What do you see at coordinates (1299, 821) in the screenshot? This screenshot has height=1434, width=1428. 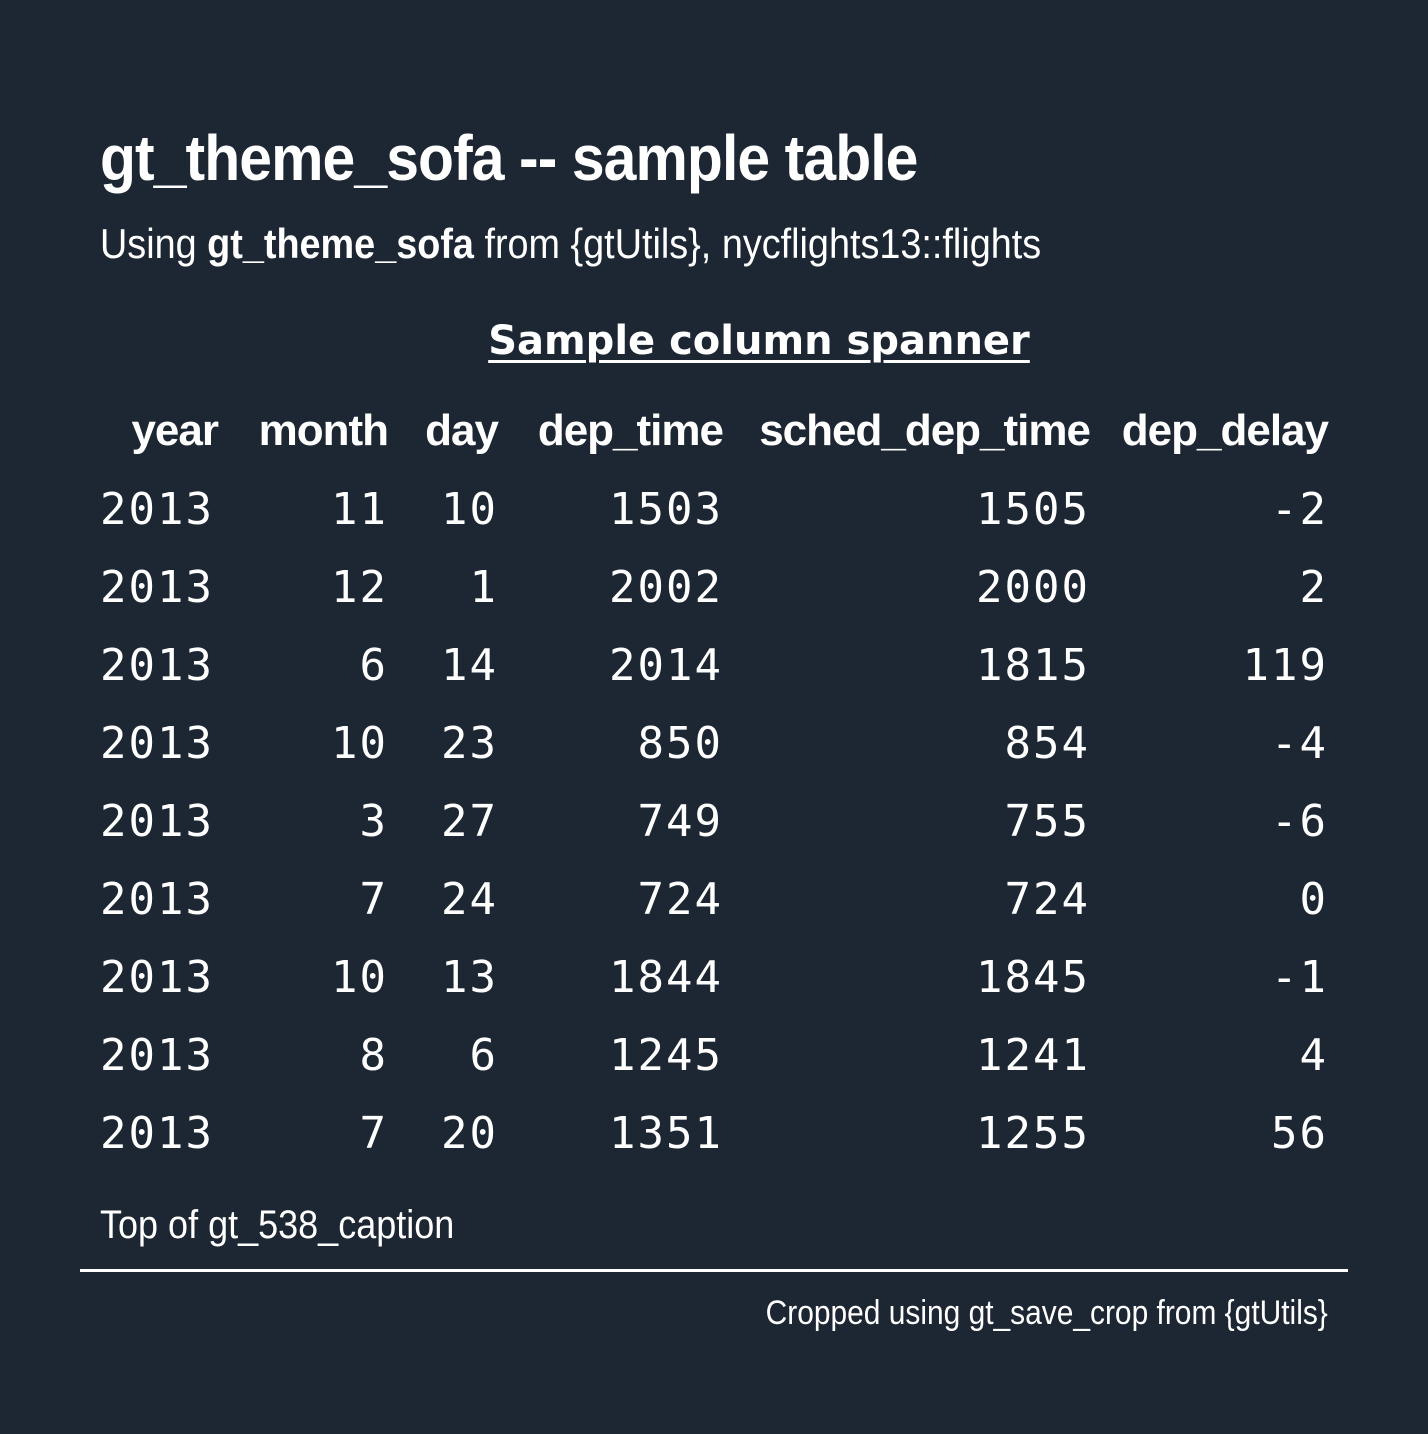 I see `cell-dep-delay: -6` at bounding box center [1299, 821].